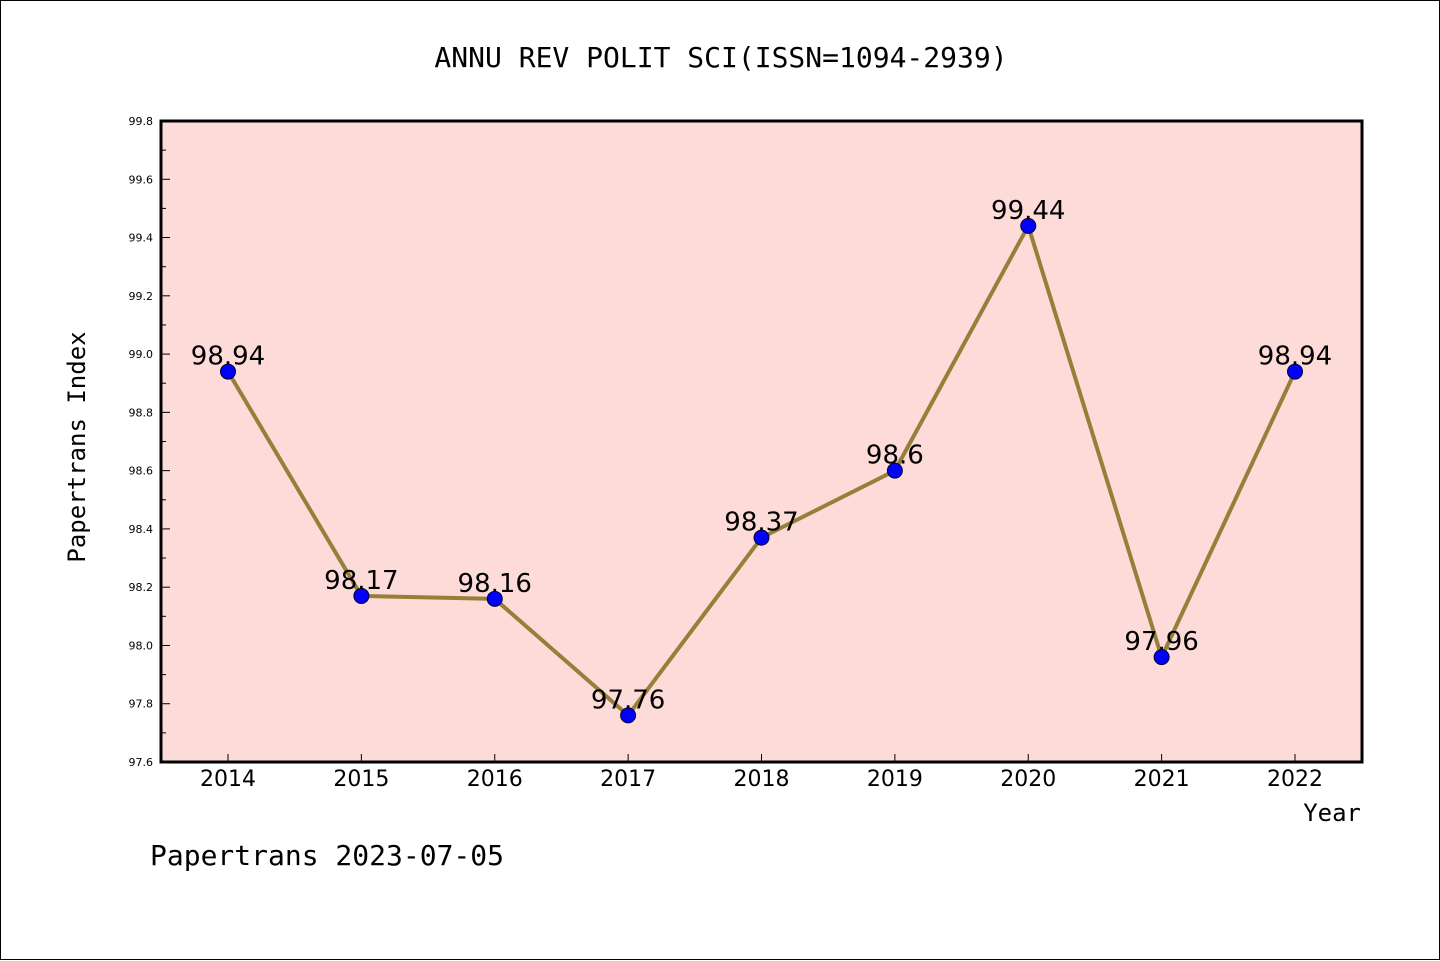 This screenshot has width=1440, height=961. Describe the element at coordinates (141, 645) in the screenshot. I see `y-tick-label: 98.0` at that location.